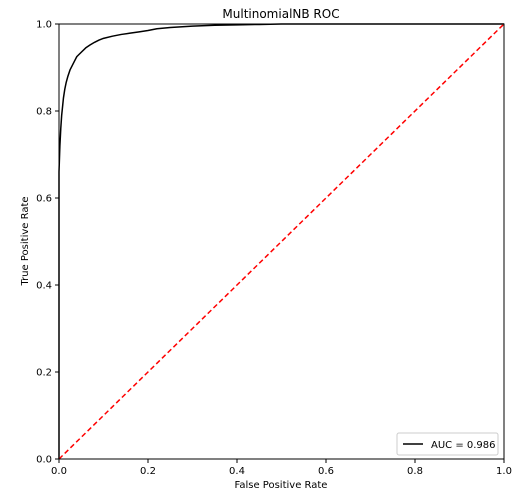 Image resolution: width=523 pixels, height=501 pixels. Describe the element at coordinates (237, 471) in the screenshot. I see `x-tick-label: 0.4` at that location.